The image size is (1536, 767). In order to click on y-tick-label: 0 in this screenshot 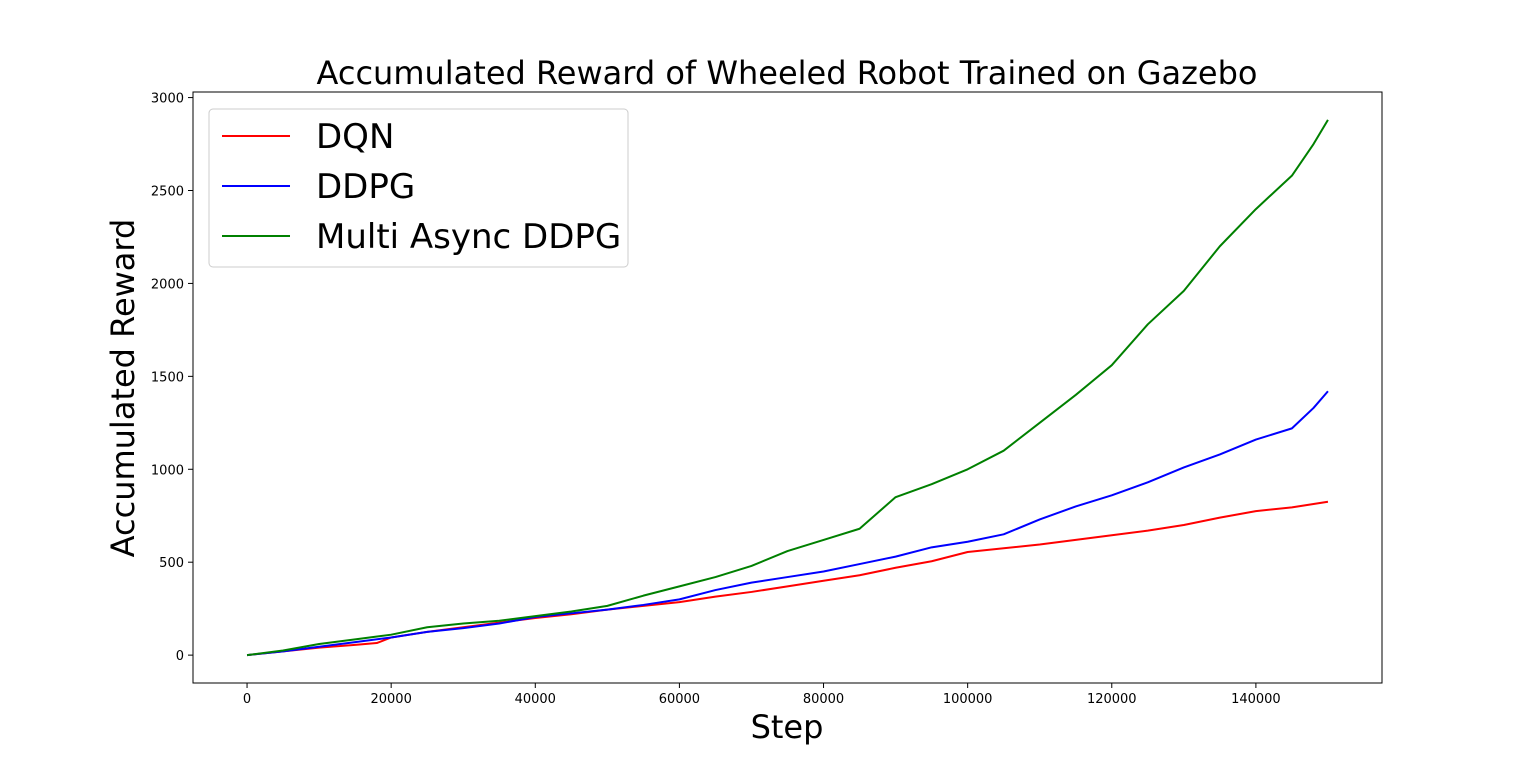, I will do `click(180, 656)`.